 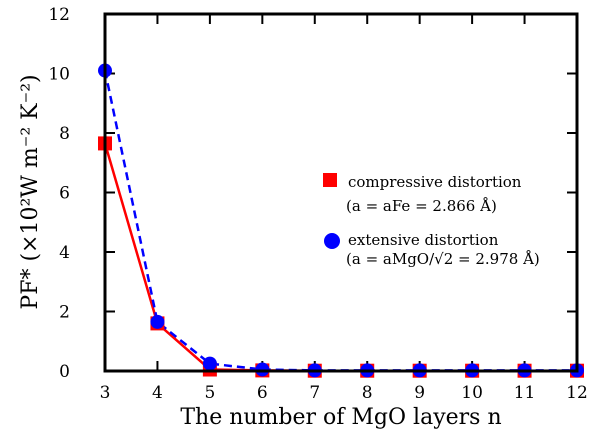 I want to click on legend-label-extensive: extensive distortion, so click(x=423, y=240).